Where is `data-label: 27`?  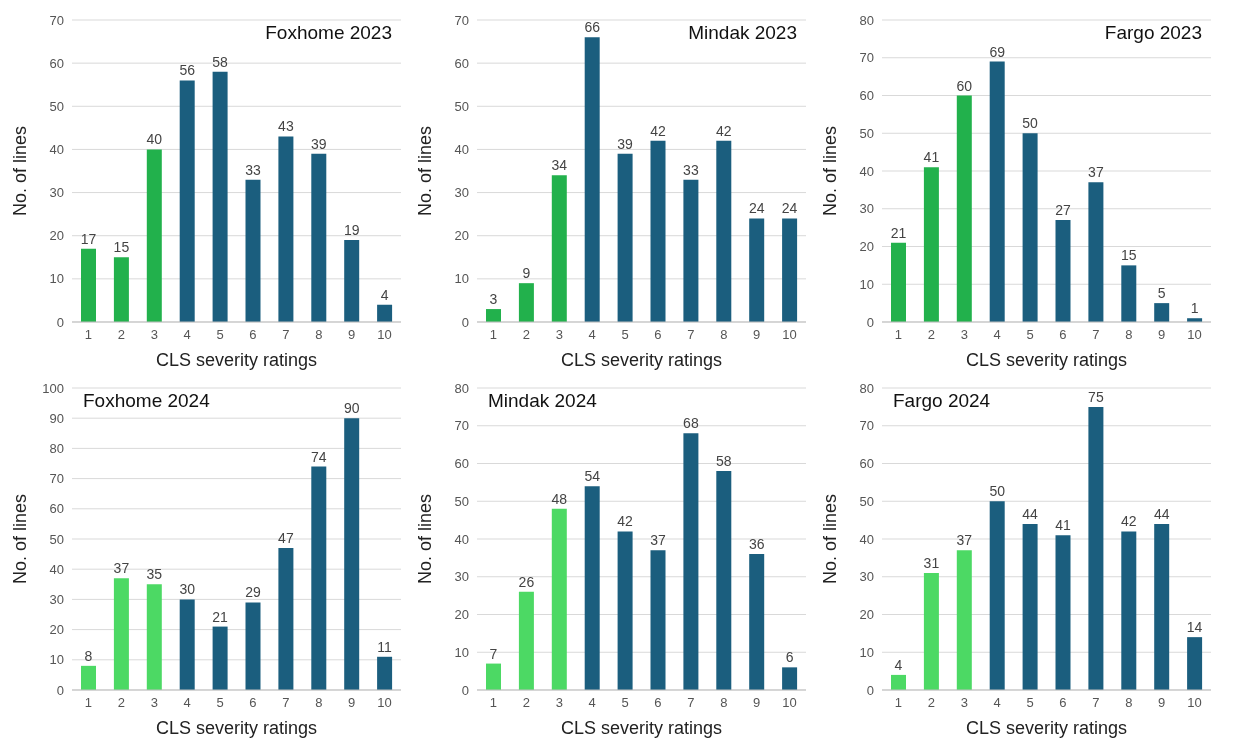
data-label: 27 is located at coordinates (1063, 210).